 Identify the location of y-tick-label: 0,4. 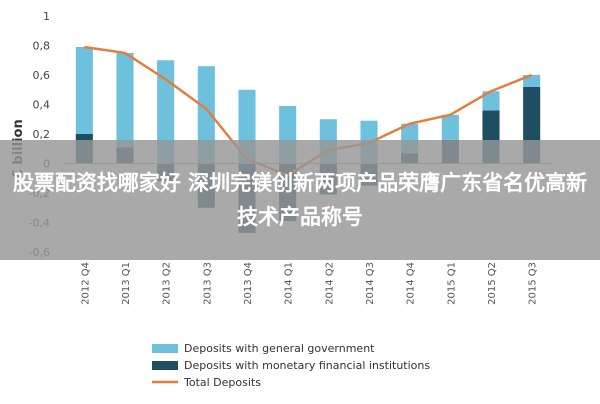
(42, 105).